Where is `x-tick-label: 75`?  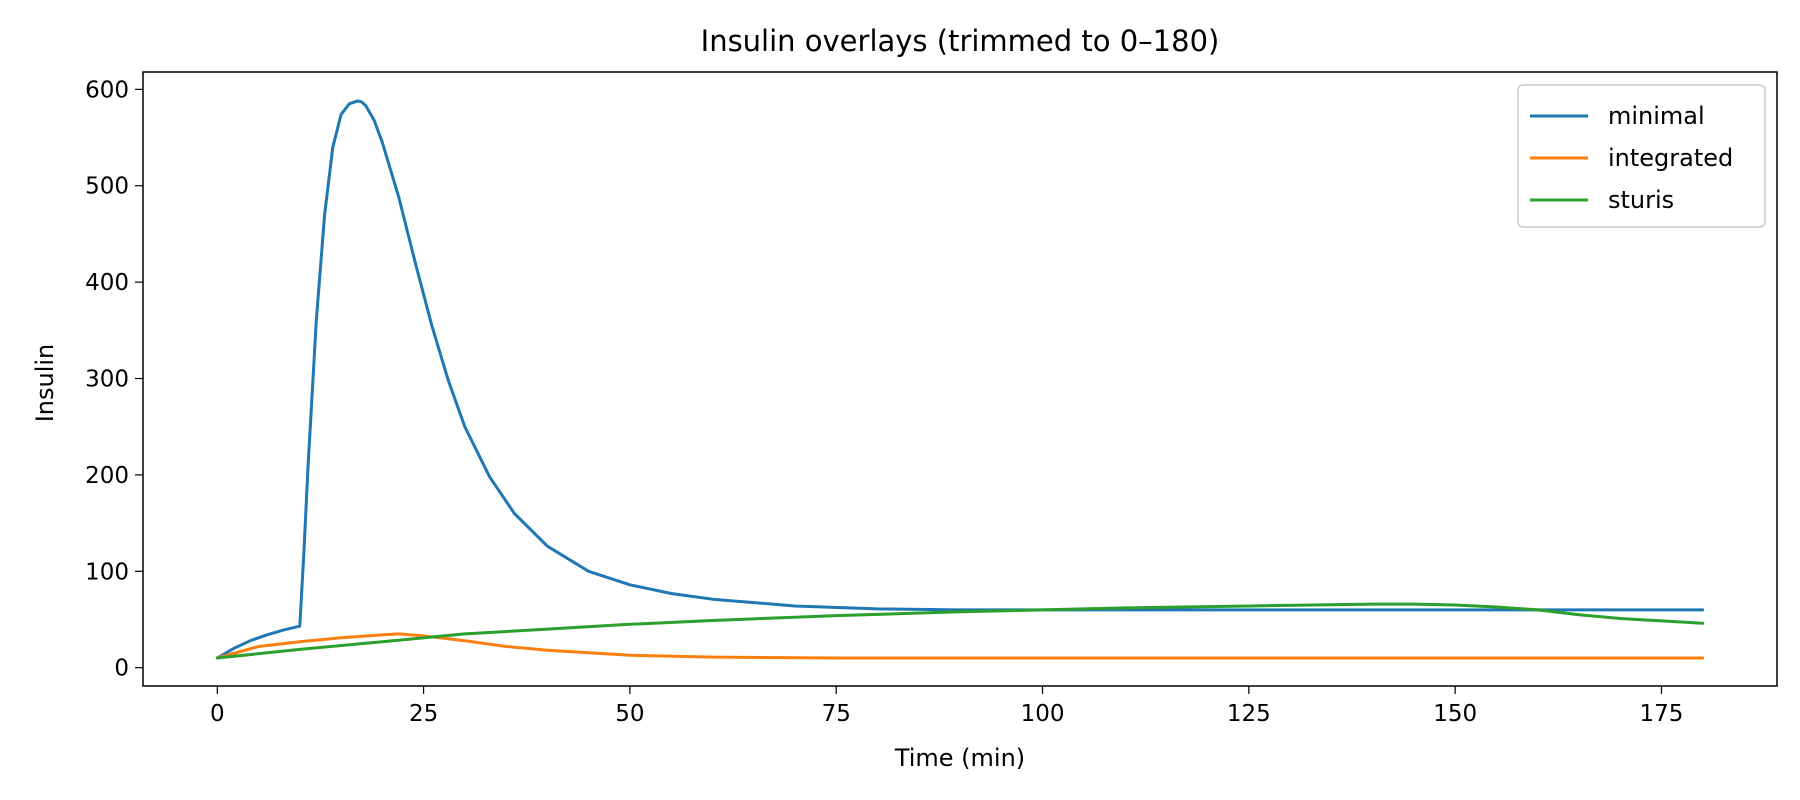
x-tick-label: 75 is located at coordinates (836, 714).